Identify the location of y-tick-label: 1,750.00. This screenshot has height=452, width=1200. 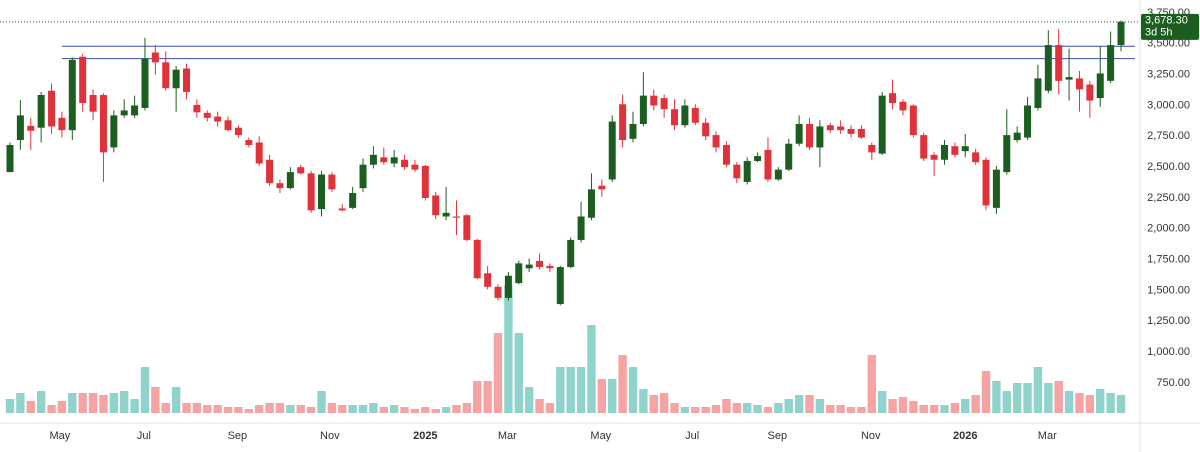
(1168, 260).